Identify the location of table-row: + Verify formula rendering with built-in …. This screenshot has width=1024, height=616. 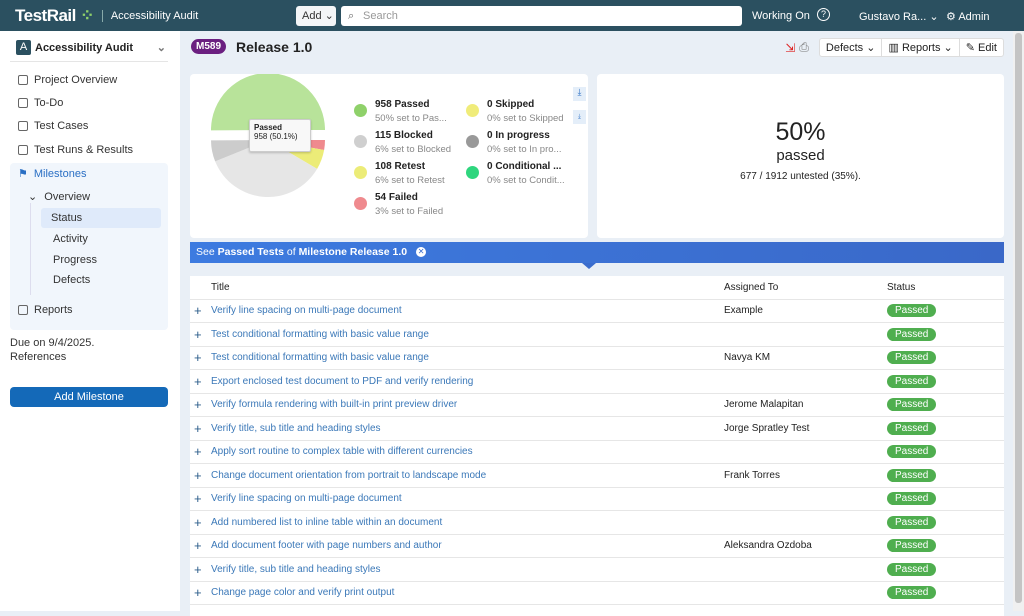
(597, 405).